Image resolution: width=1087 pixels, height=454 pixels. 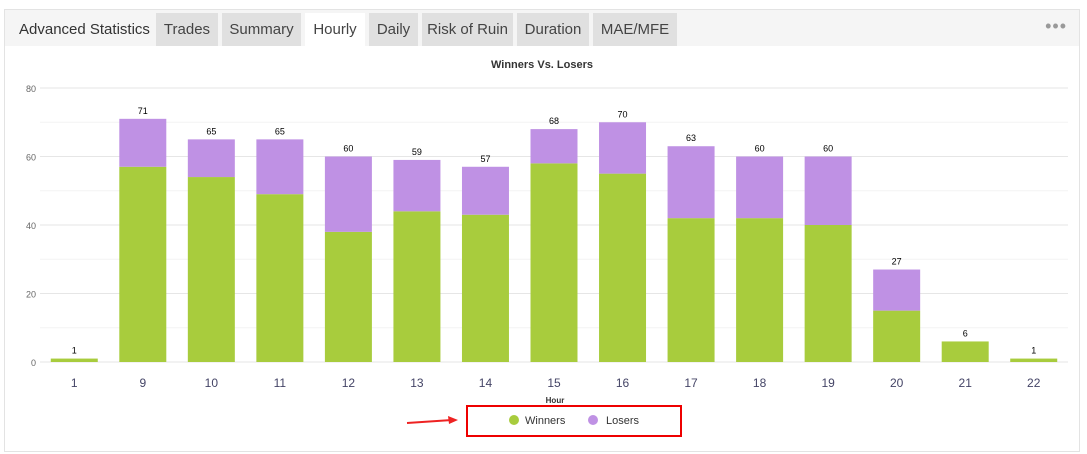 What do you see at coordinates (74, 383) in the screenshot?
I see `x-tick-label: 1` at bounding box center [74, 383].